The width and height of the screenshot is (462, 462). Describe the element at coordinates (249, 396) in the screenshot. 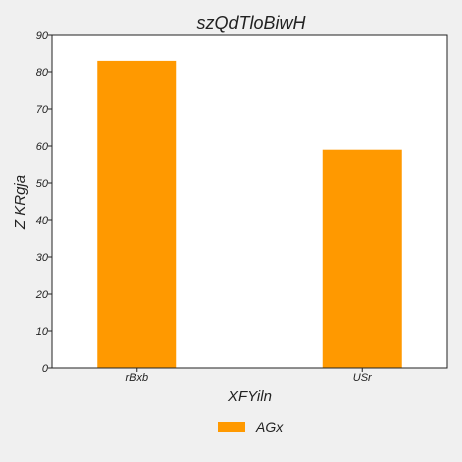

I see `x-axis-label: XFYiln` at that location.